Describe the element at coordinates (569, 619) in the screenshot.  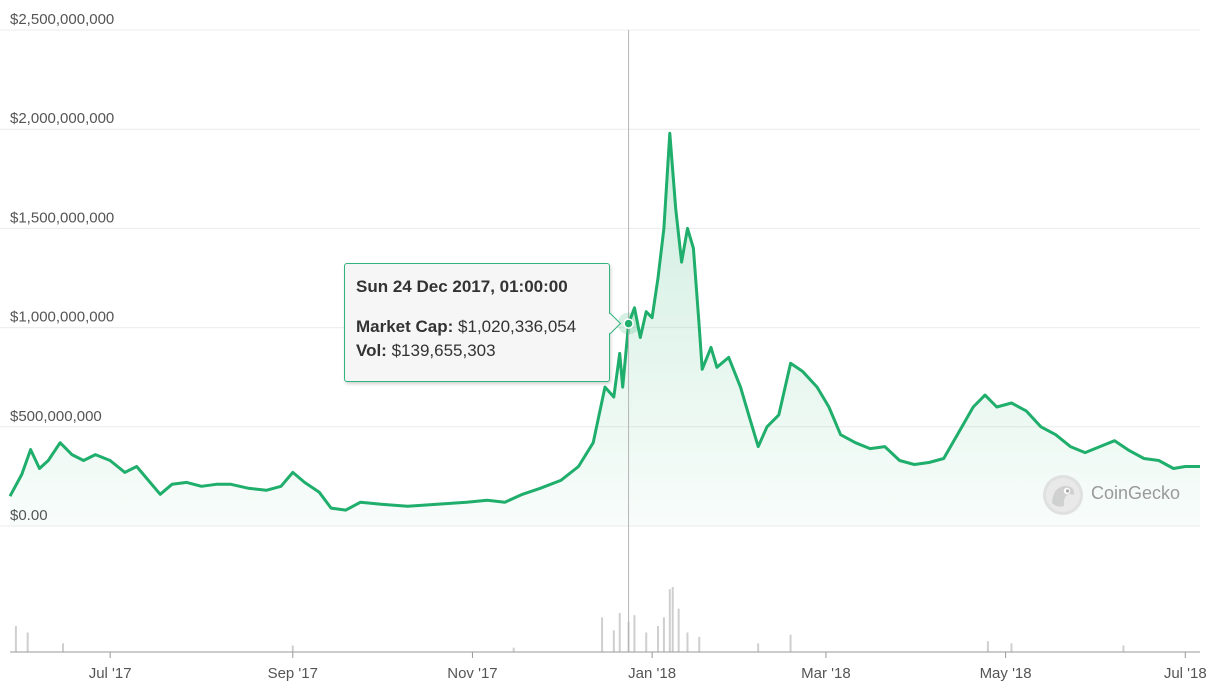
I see `volume-bars` at that location.